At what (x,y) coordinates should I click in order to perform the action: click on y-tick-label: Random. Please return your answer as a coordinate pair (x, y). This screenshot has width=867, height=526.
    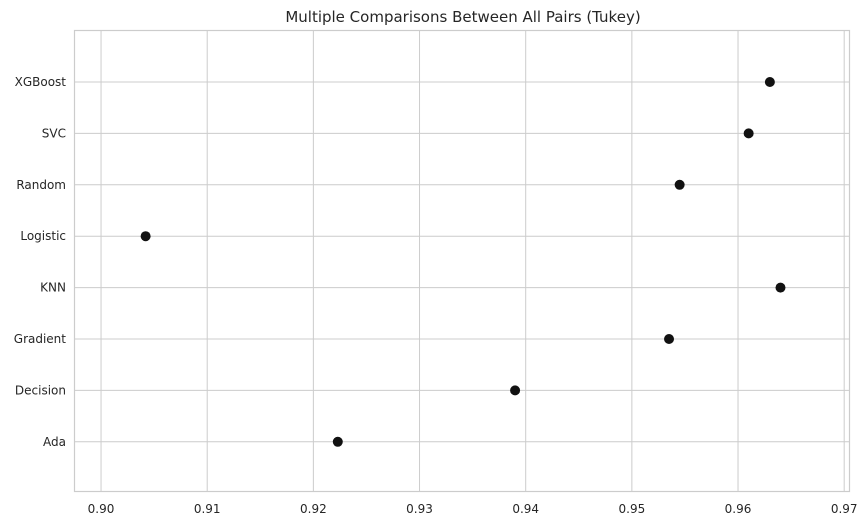
    Looking at the image, I should click on (41, 185).